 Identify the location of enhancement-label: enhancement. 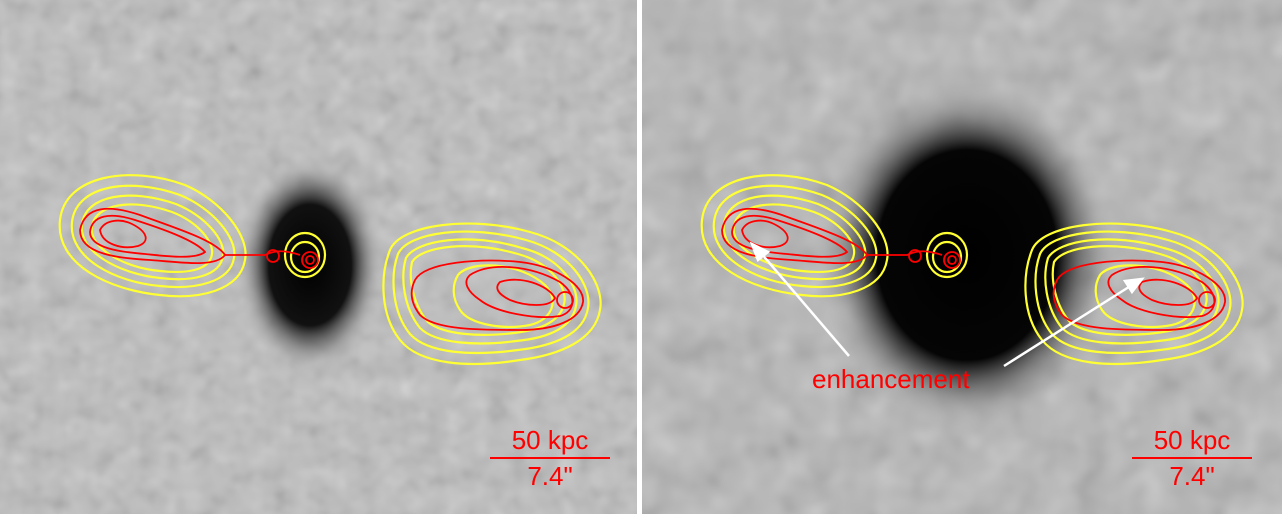
(891, 379).